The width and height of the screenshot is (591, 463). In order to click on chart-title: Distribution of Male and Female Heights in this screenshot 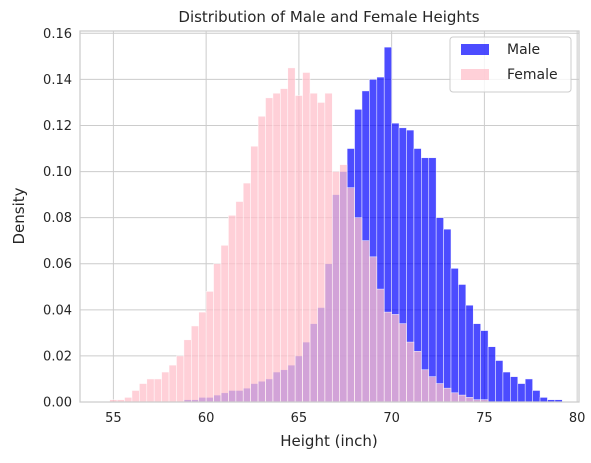, I will do `click(328, 17)`.